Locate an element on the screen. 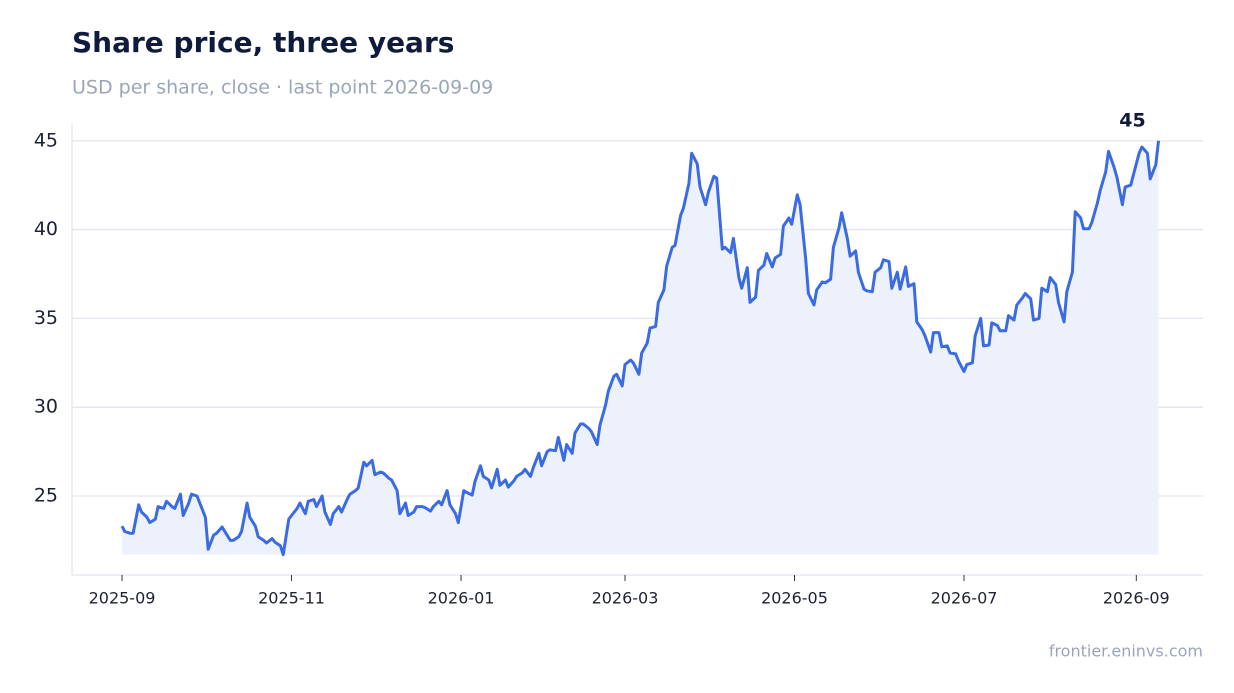 This screenshot has width=1234, height=693. x-tick-label: 2026-01 is located at coordinates (461, 598).